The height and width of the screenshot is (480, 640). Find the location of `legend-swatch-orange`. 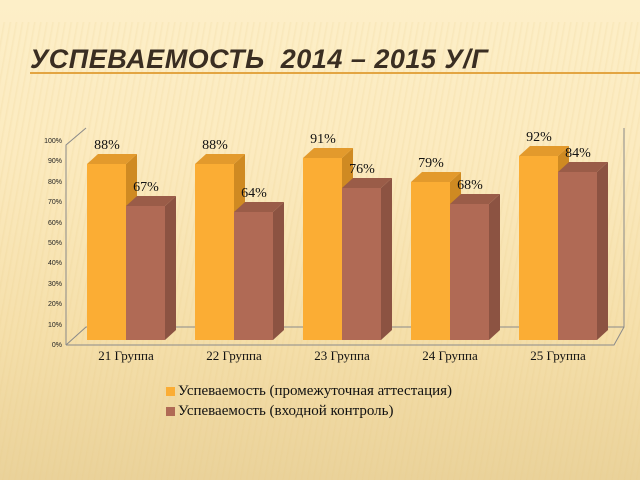

legend-swatch-orange is located at coordinates (170, 391).